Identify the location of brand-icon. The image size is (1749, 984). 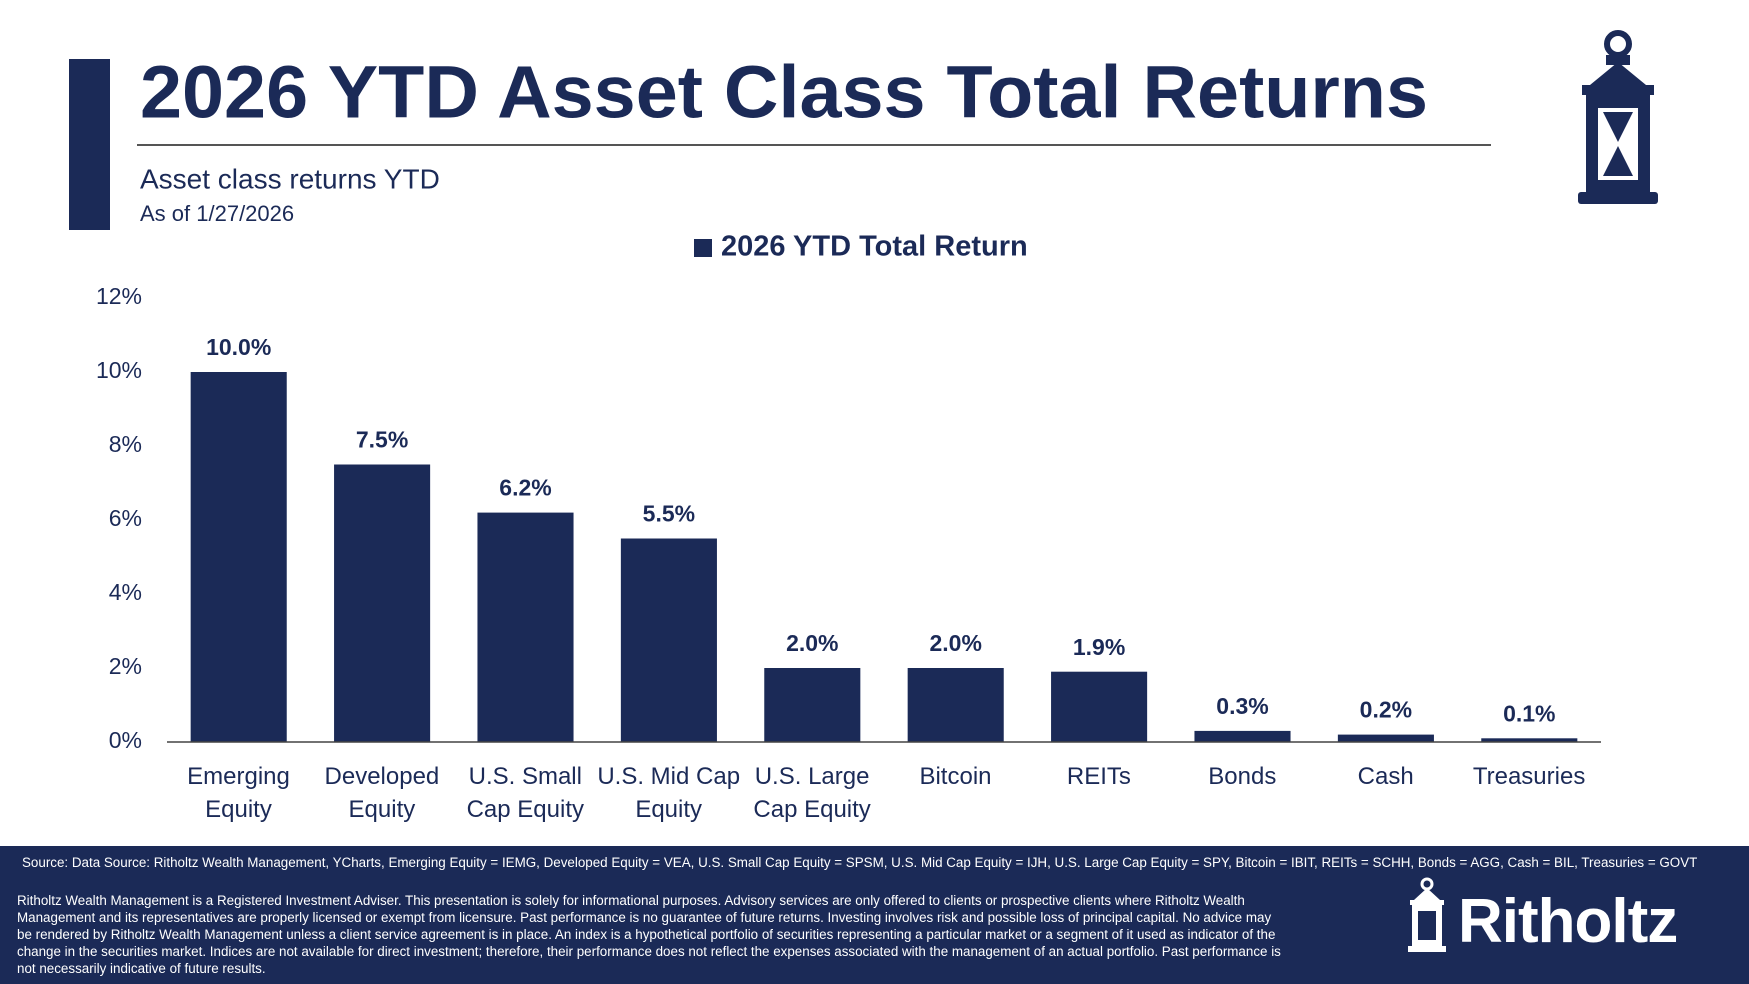
(1427, 914).